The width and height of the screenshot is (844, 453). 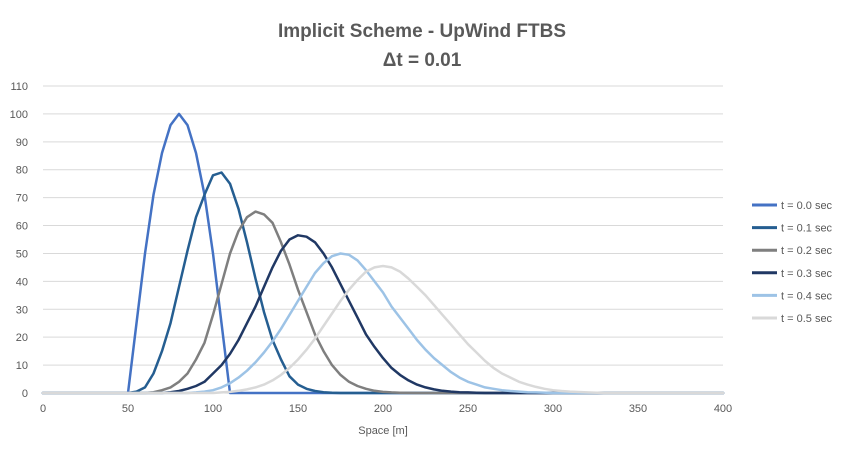 What do you see at coordinates (19, 115) in the screenshot?
I see `y-tick-label: 100` at bounding box center [19, 115].